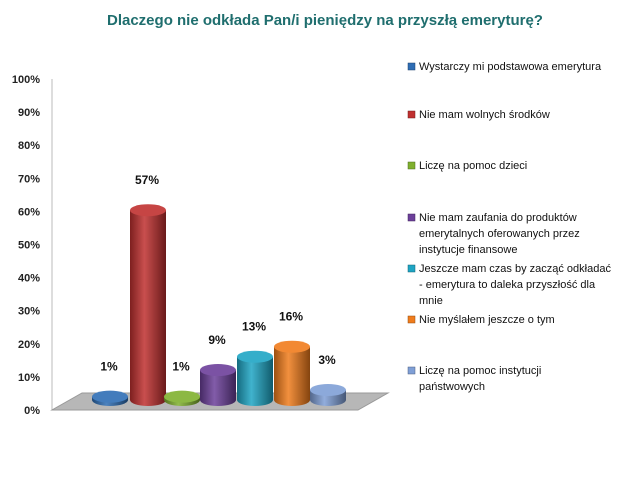 The image size is (625, 502). Describe the element at coordinates (510, 67) in the screenshot. I see `legend-label: Wystarczy mi podstawowa emerytura` at that location.